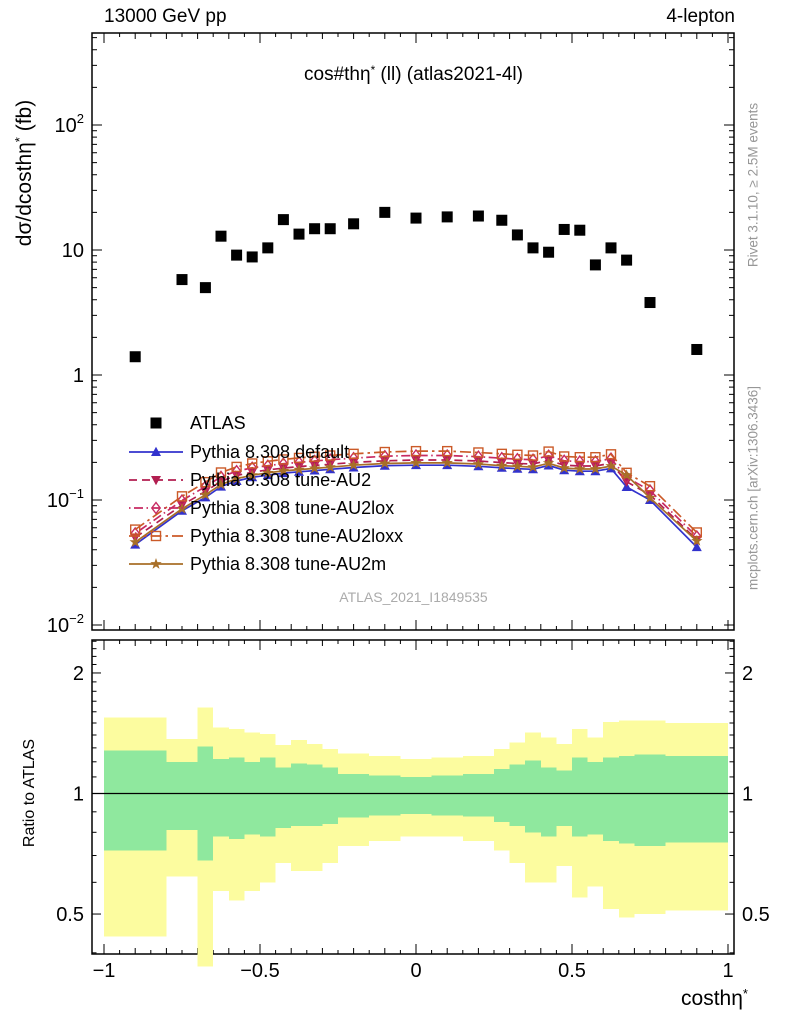  What do you see at coordinates (747, 795) in the screenshot?
I see `ratio-tick-label-right: 1` at bounding box center [747, 795].